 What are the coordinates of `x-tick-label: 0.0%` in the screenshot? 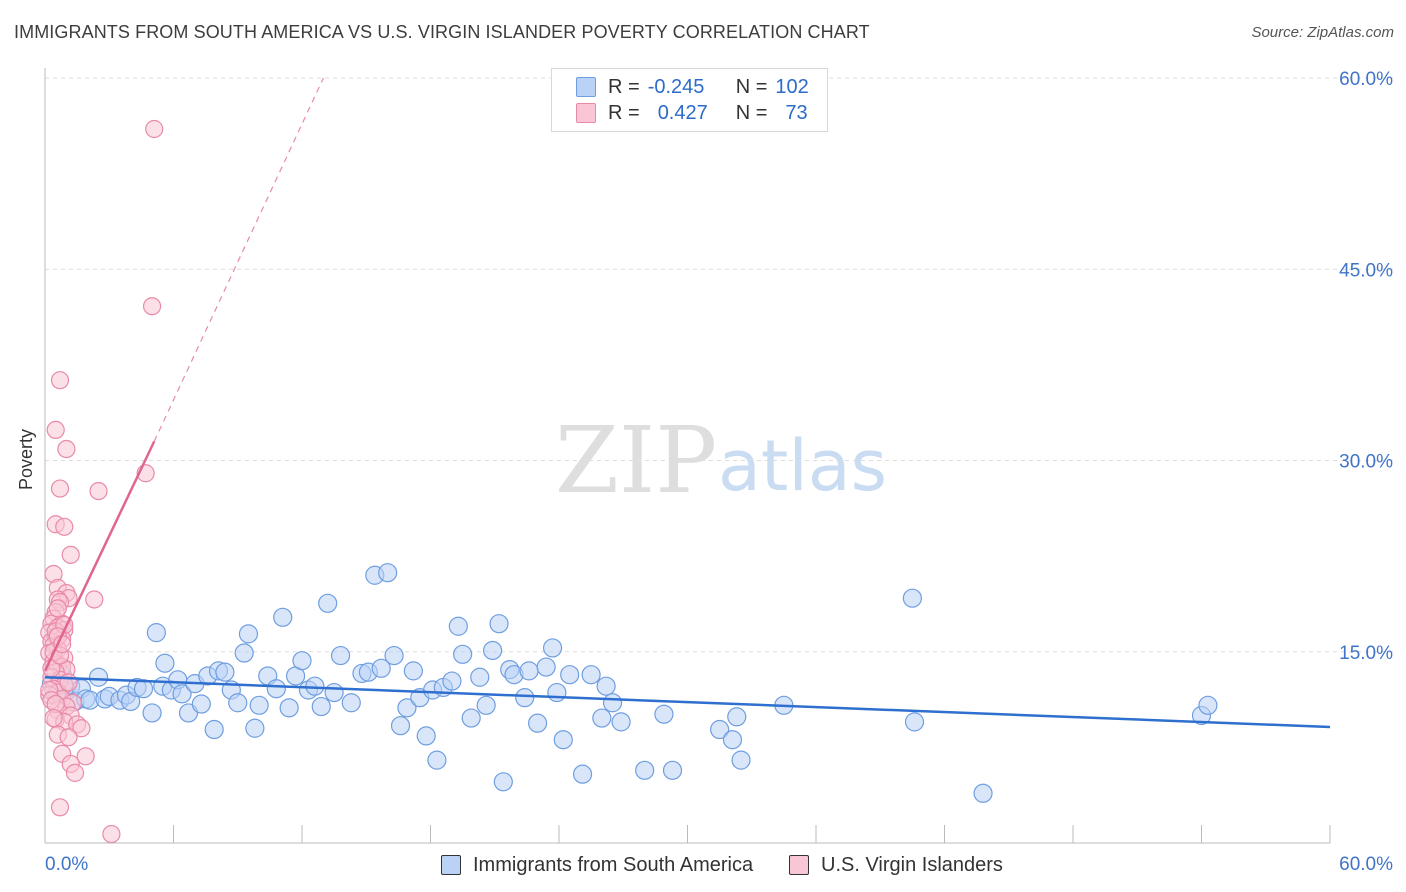 It's located at (66, 864).